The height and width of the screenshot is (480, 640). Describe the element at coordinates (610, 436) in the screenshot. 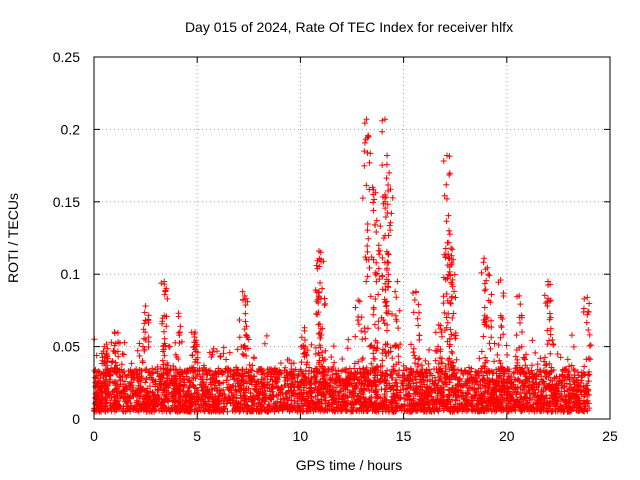

I see `x-tick-label: 25` at that location.